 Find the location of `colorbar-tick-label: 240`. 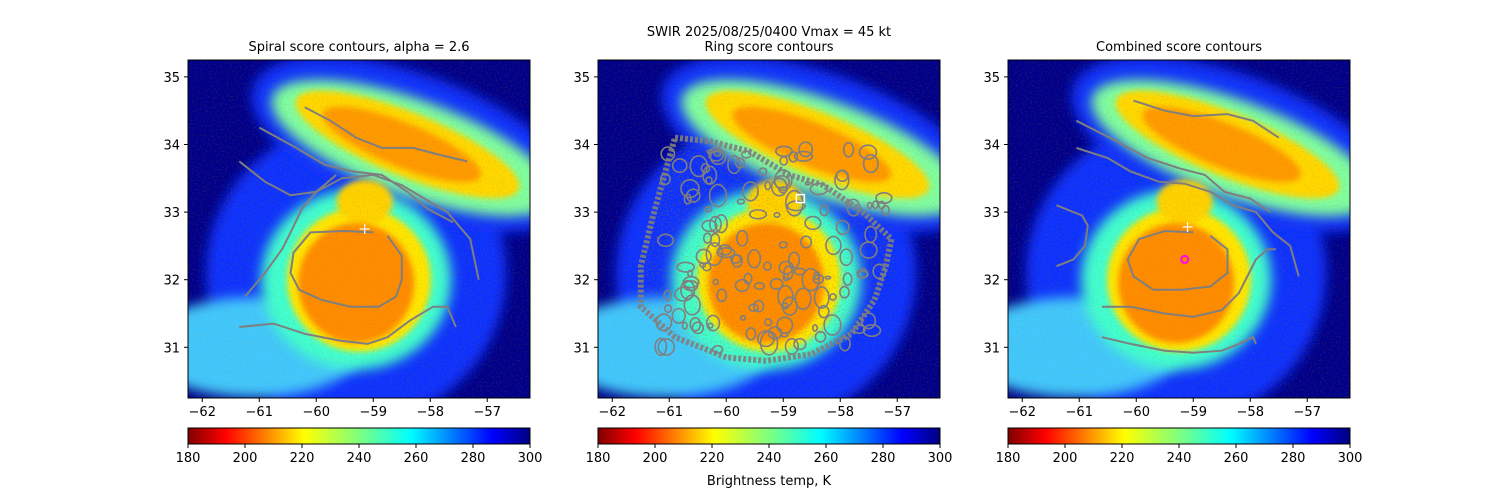

colorbar-tick-label: 240 is located at coordinates (359, 458).